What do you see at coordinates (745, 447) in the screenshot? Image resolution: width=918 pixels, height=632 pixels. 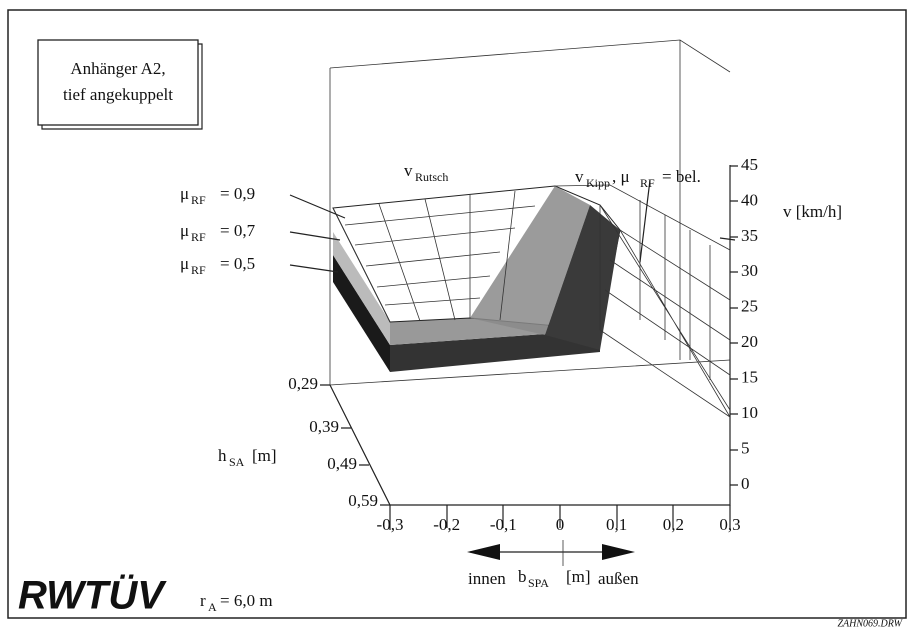 I see `v-tick-label: 5` at bounding box center [745, 447].